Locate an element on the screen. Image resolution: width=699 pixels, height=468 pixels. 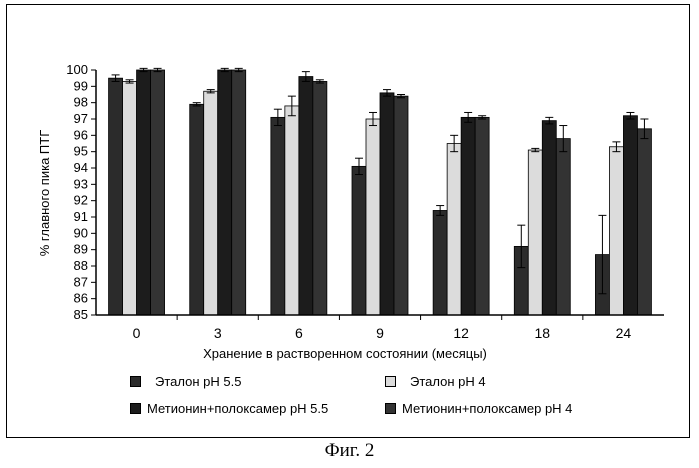
y-tick-label: 88 is located at coordinates (81, 265).